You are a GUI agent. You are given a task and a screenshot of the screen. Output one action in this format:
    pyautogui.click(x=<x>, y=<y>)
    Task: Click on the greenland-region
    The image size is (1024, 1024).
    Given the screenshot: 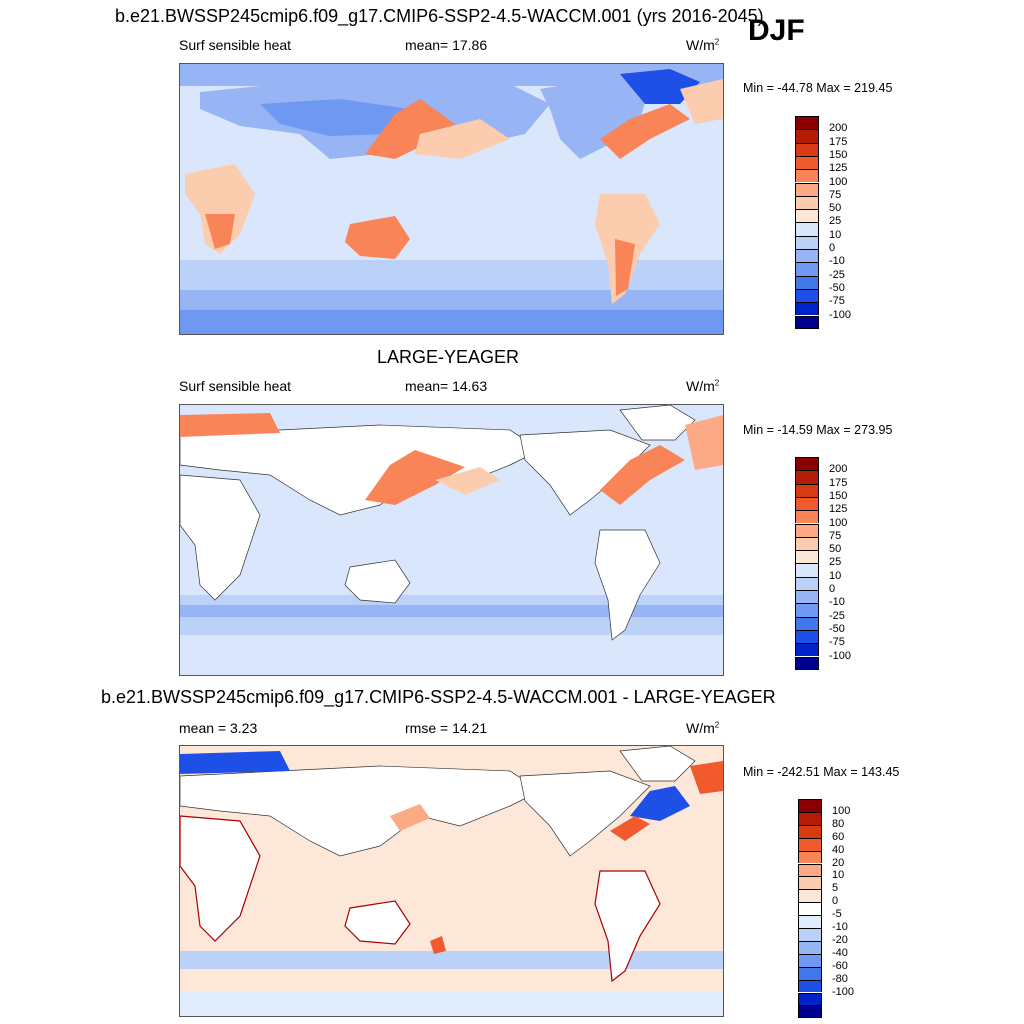 What is the action you would take?
    pyautogui.click(x=660, y=86)
    